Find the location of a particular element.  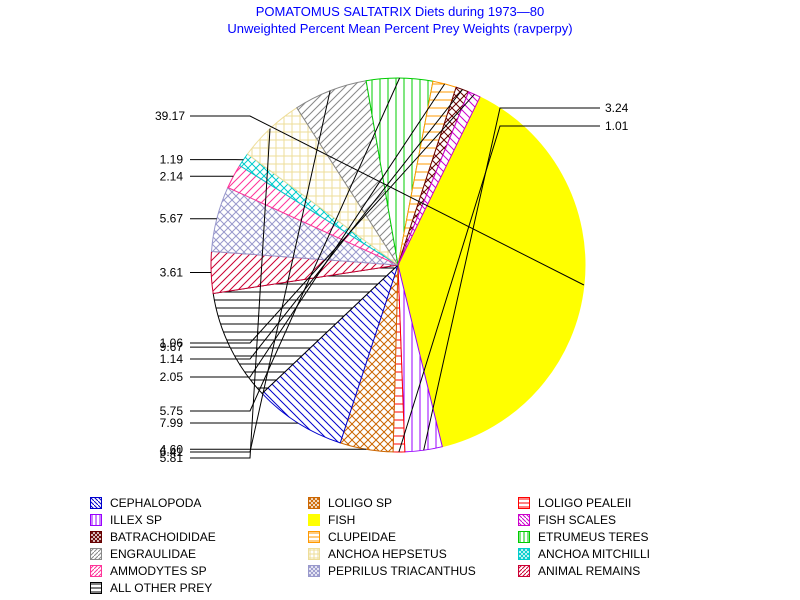

legend-swatch-cephalopoda is located at coordinates (96, 502).